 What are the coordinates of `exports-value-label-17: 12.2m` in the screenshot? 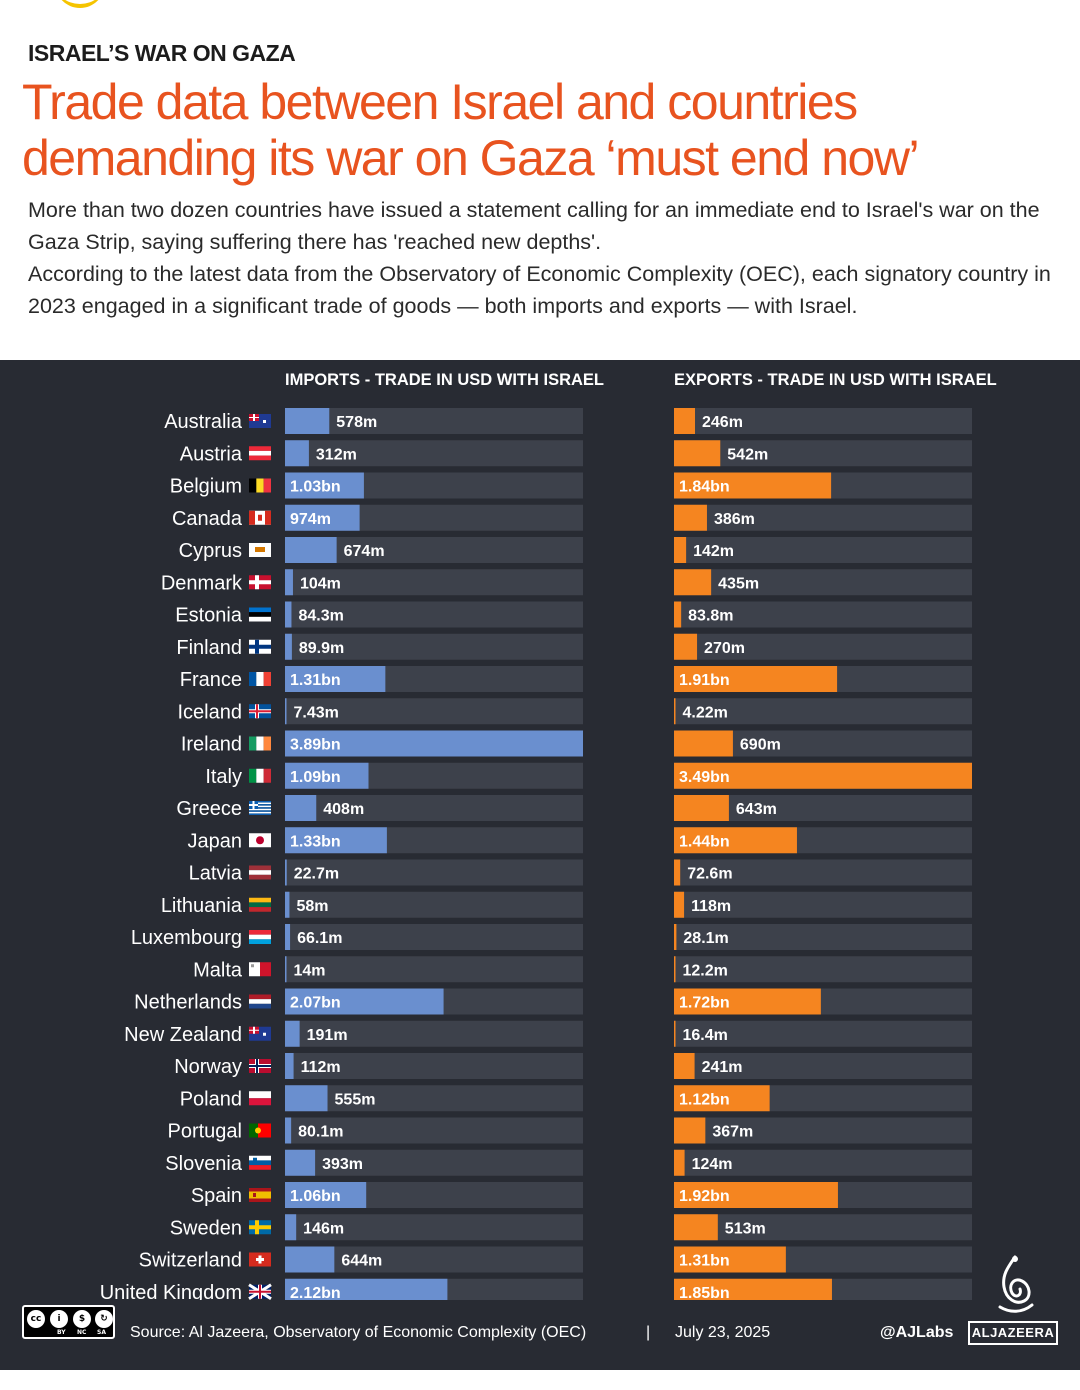 It's located at (705, 970).